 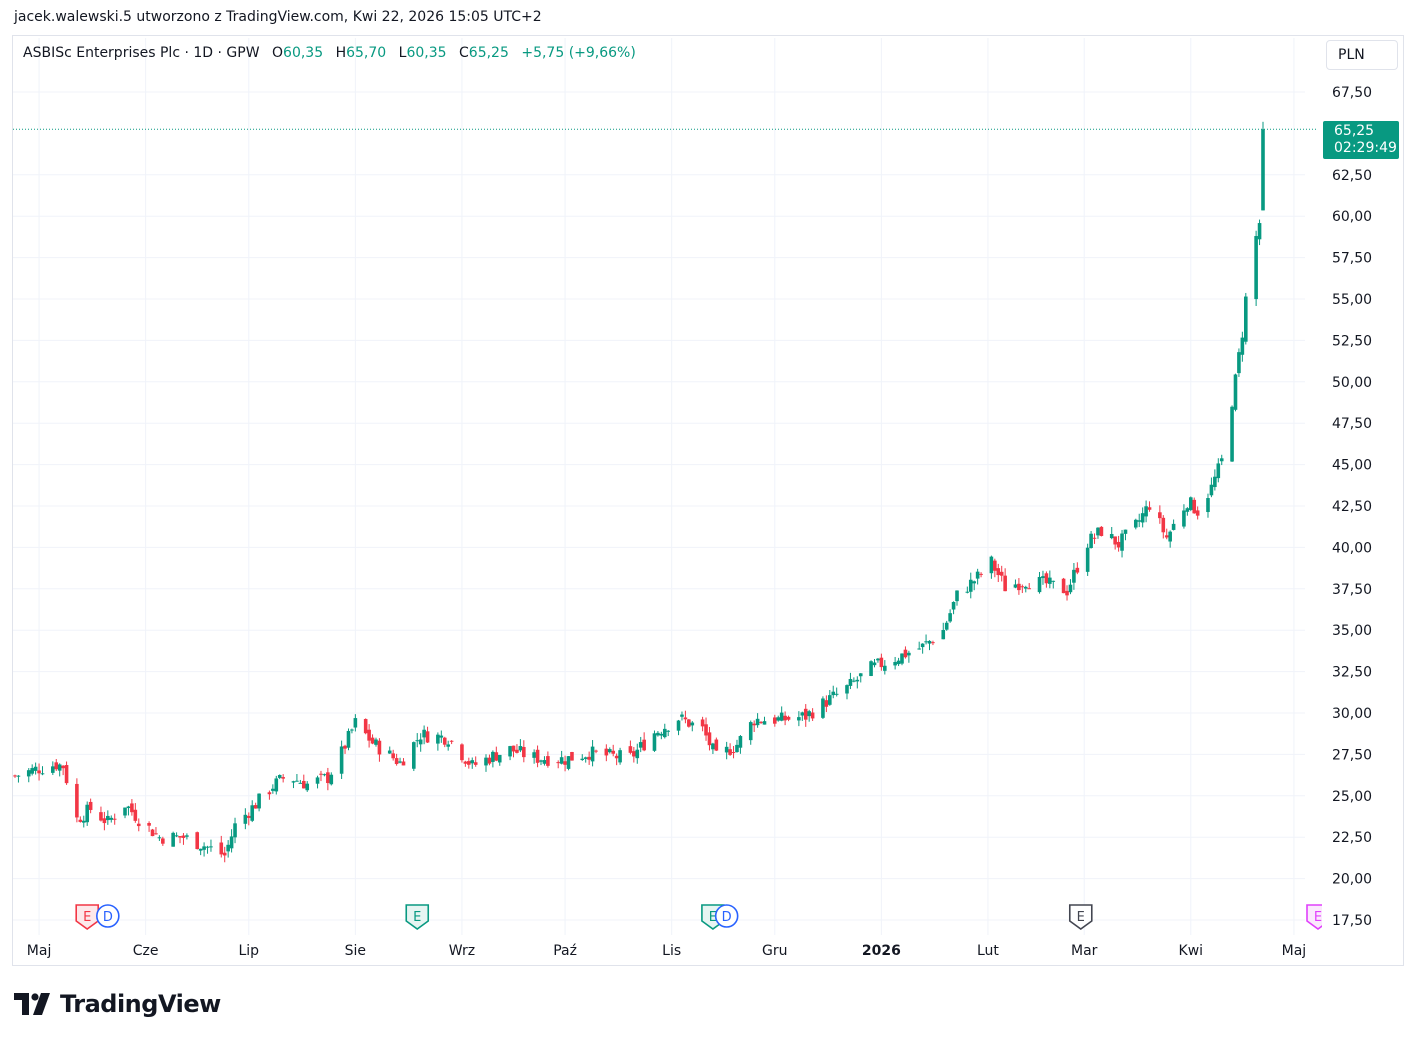 I want to click on change-value: +5,75 (+9,66%), so click(x=578, y=53).